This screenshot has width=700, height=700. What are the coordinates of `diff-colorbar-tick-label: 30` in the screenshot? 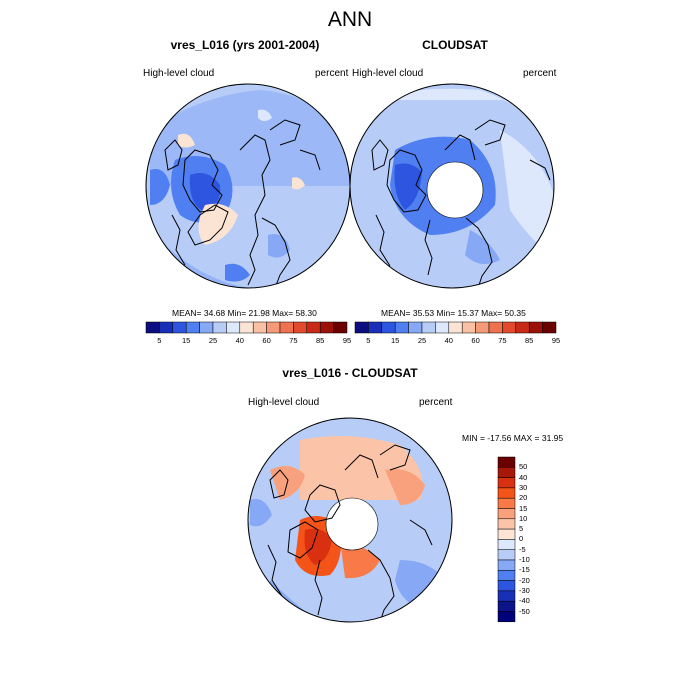 It's located at (523, 487).